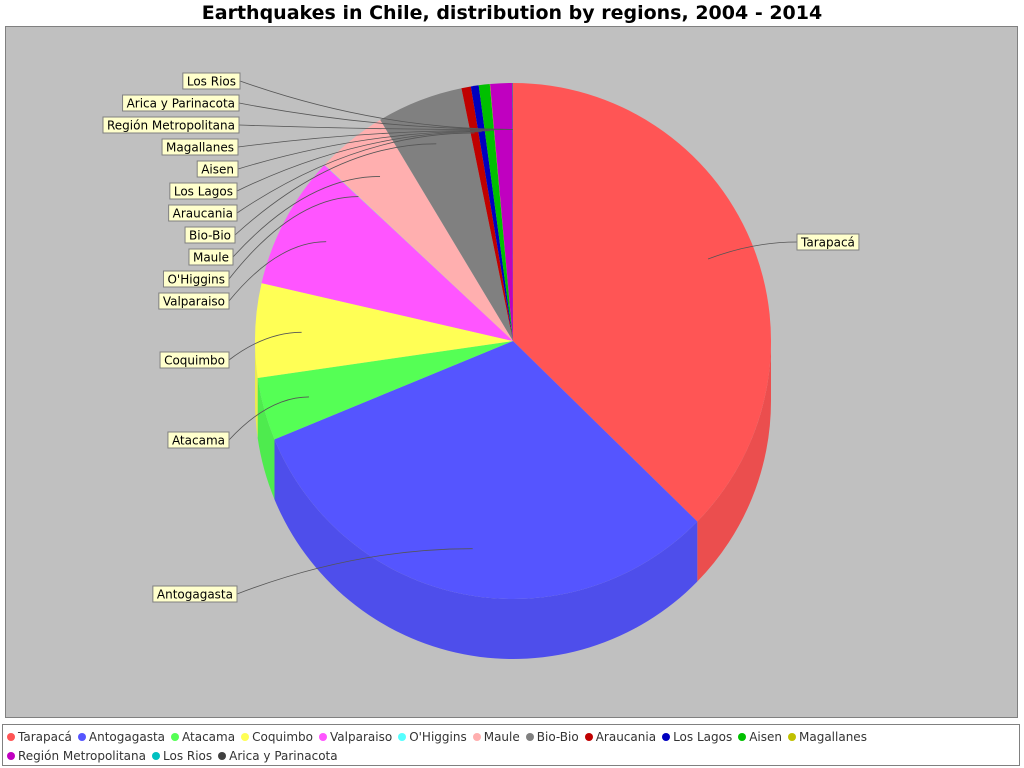 The width and height of the screenshot is (1024, 768). I want to click on legend-label: Aisen, so click(765, 736).